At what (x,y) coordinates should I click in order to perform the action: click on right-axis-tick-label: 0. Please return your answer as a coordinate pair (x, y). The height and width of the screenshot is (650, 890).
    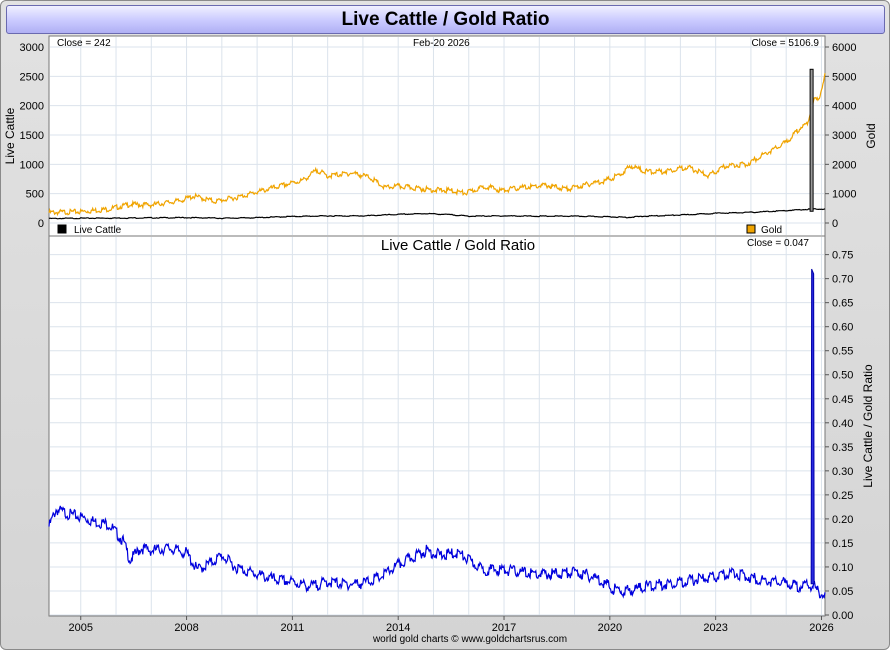
    Looking at the image, I should click on (835, 224).